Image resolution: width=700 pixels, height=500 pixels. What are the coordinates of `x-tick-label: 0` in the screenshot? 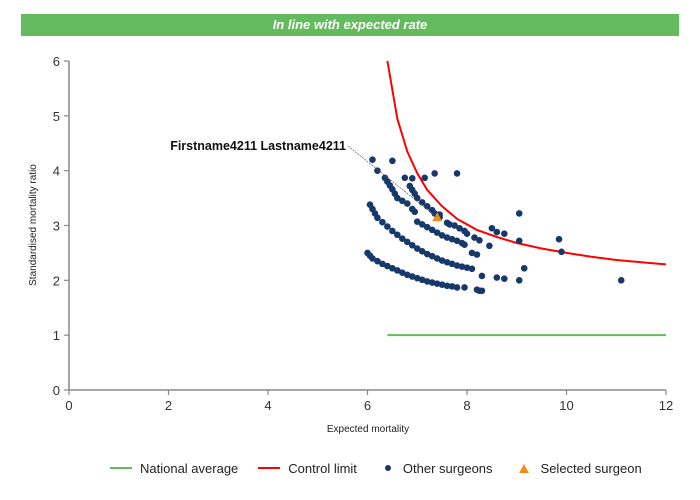 It's located at (68, 405).